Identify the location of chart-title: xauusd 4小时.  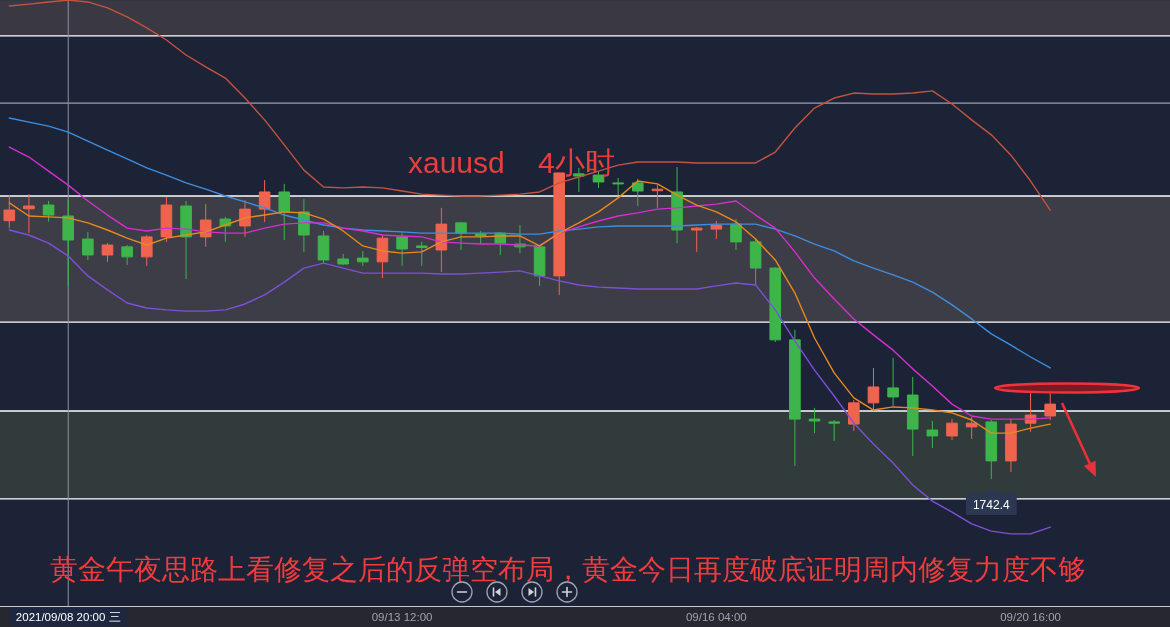
(511, 162).